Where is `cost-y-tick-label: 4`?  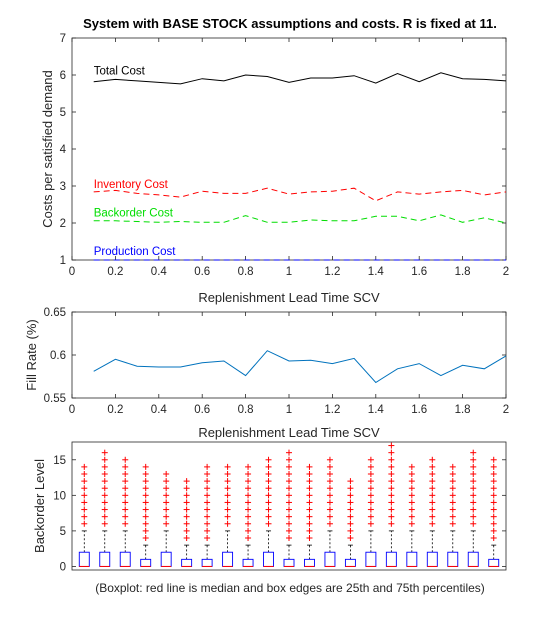 cost-y-tick-label: 4 is located at coordinates (63, 150).